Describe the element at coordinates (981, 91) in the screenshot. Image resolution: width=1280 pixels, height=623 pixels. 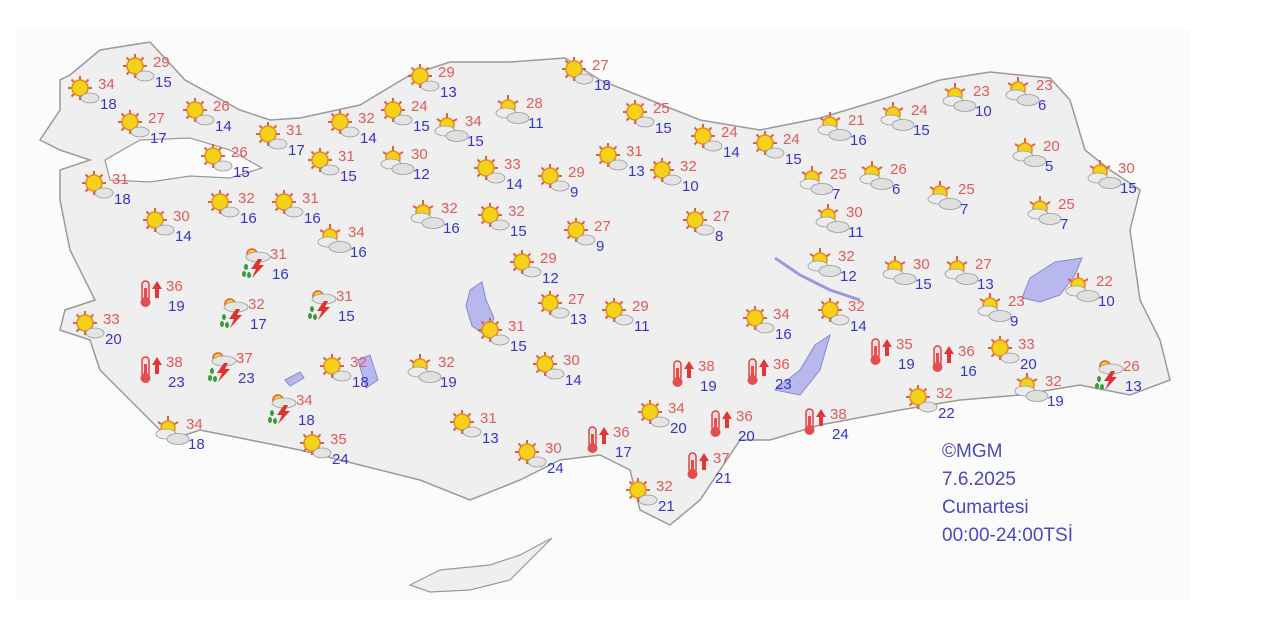
I see `high-temp: 23` at that location.